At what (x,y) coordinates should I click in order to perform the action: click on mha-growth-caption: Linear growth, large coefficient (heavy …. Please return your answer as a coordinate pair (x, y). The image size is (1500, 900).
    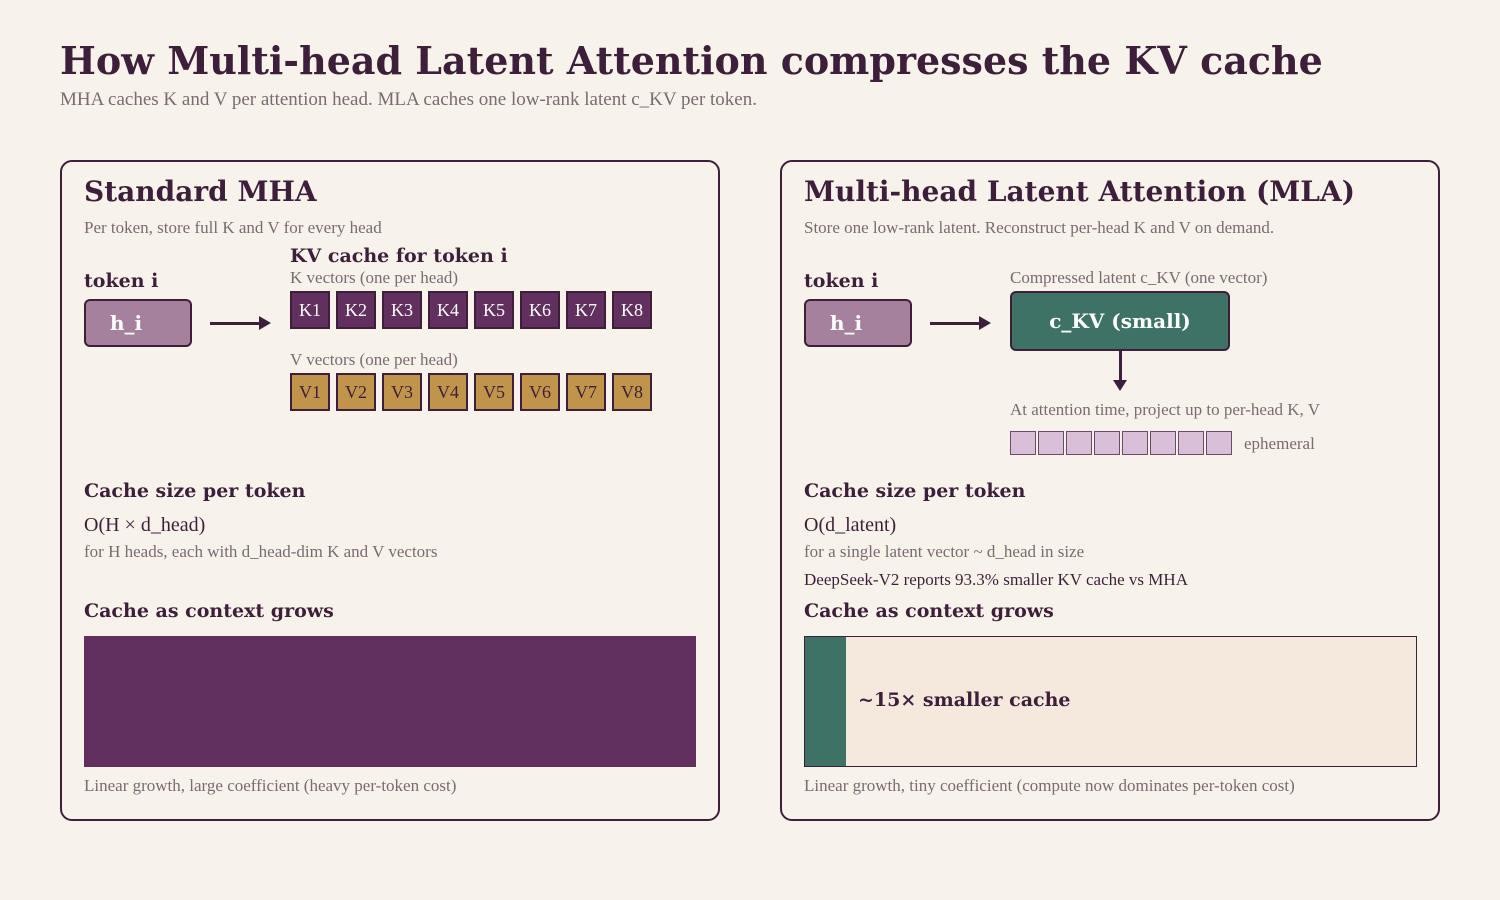
    Looking at the image, I should click on (270, 785).